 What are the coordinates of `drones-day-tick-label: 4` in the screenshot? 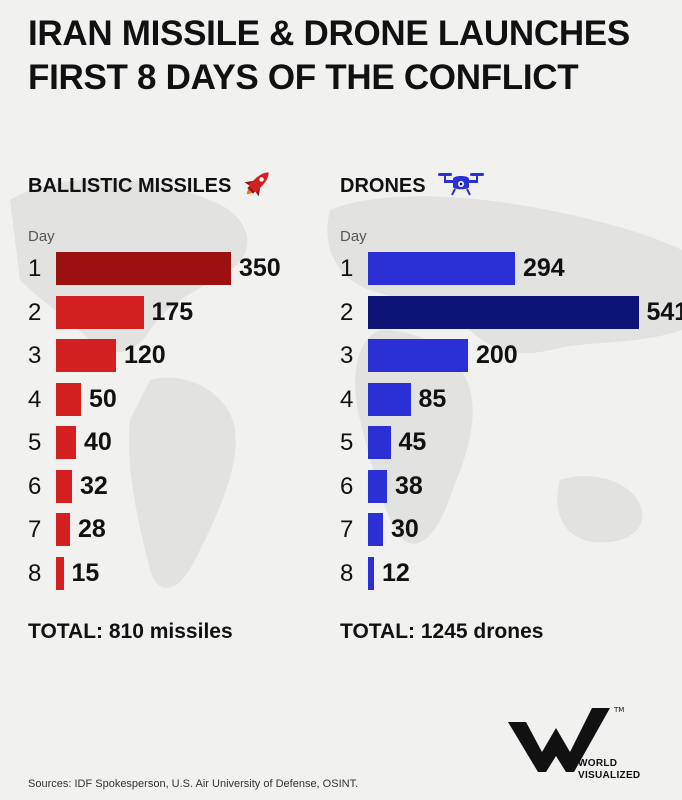 It's located at (347, 399).